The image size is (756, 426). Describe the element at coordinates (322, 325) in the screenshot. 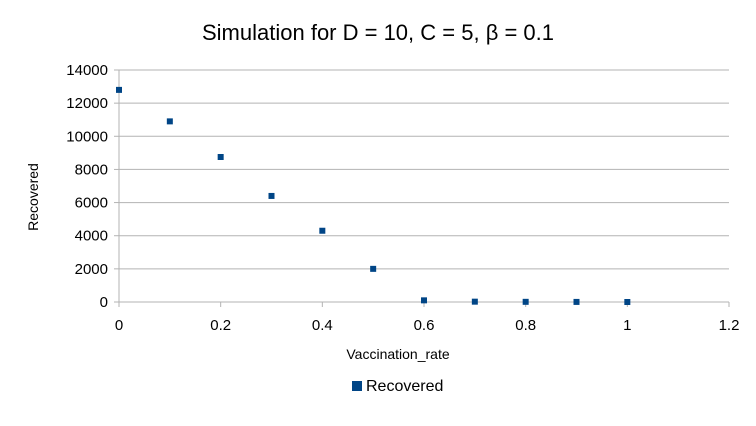

I see `x-tick-label: 0.4` at that location.